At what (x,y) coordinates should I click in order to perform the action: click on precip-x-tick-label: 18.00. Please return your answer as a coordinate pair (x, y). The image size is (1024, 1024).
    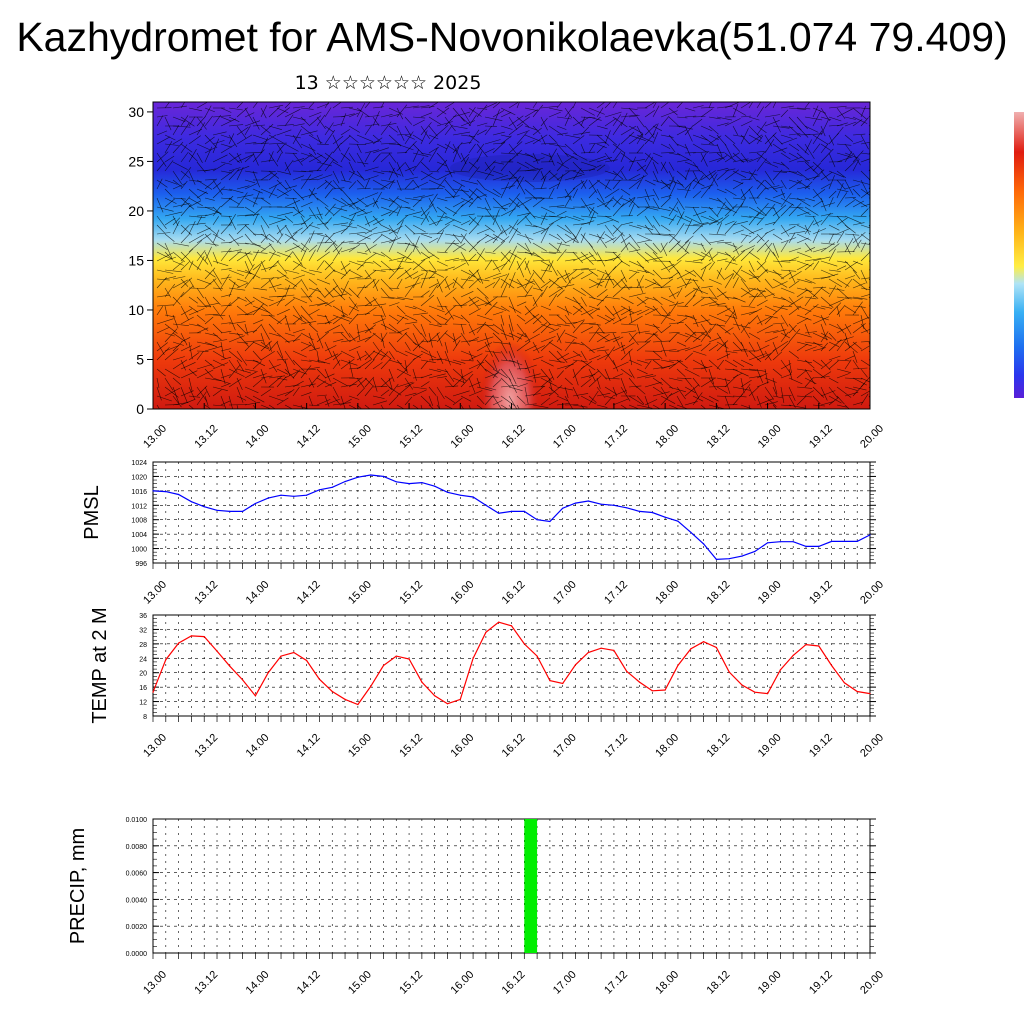
    Looking at the image, I should click on (667, 983).